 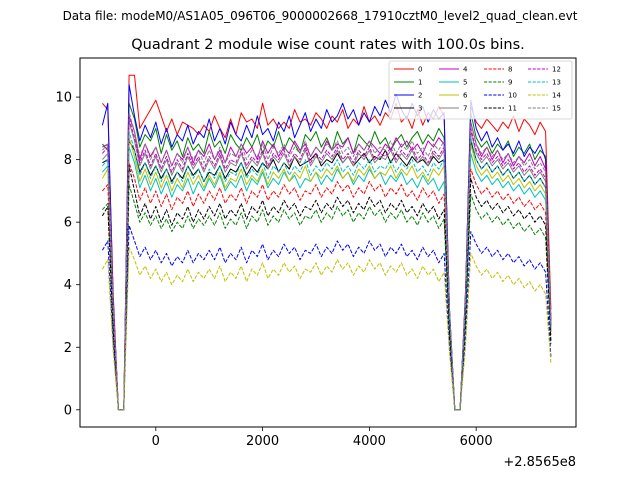 What do you see at coordinates (510, 83) in the screenshot?
I see `legend-label-9: 9` at bounding box center [510, 83].